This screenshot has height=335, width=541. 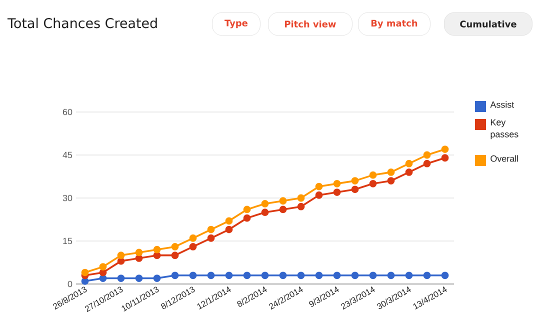 What do you see at coordinates (67, 241) in the screenshot?
I see `y-tick-label: 15` at bounding box center [67, 241].